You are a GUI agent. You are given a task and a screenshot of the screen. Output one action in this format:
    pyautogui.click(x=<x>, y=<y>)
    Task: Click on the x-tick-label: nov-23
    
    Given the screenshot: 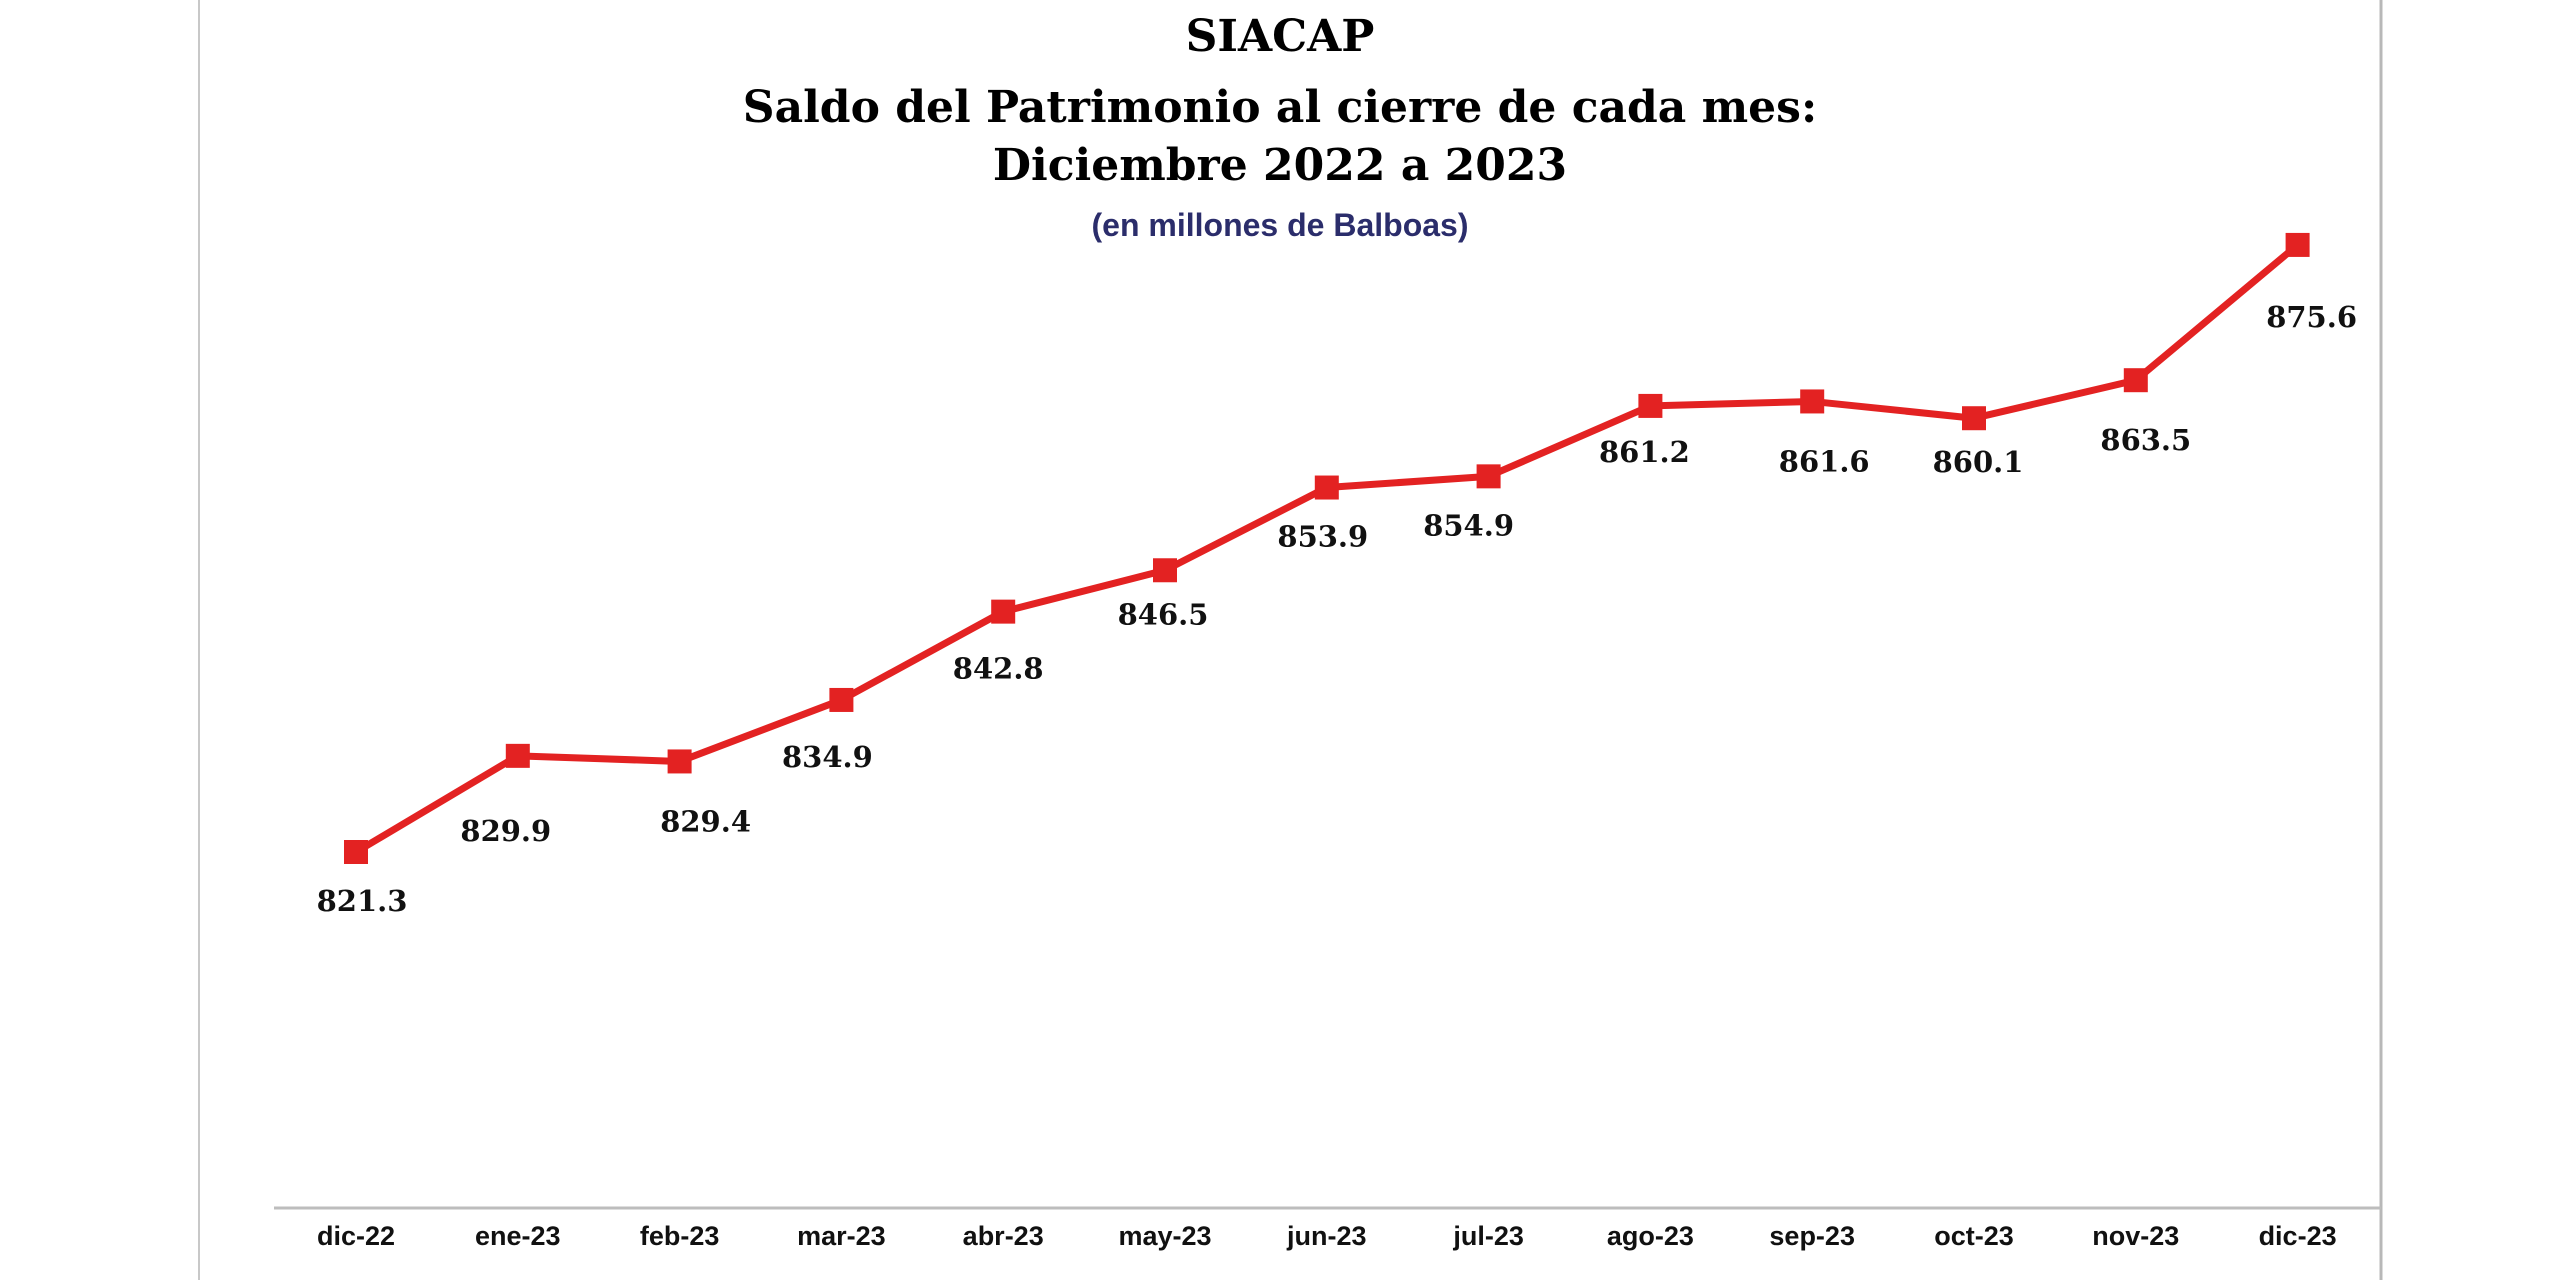 What is the action you would take?
    pyautogui.click(x=2135, y=1236)
    